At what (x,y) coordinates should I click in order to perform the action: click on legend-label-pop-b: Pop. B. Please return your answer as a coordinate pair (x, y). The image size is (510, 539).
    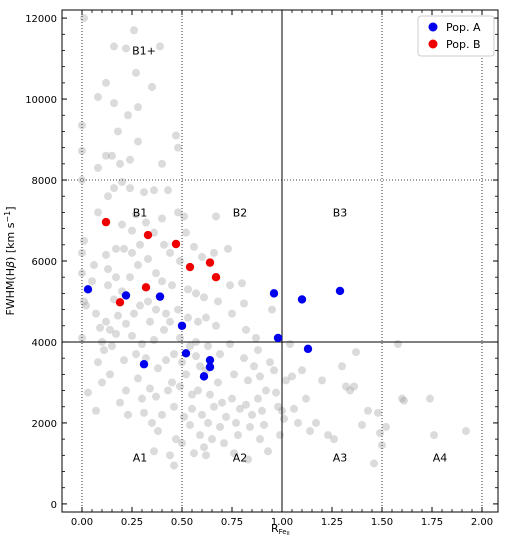
    Looking at the image, I should click on (463, 44).